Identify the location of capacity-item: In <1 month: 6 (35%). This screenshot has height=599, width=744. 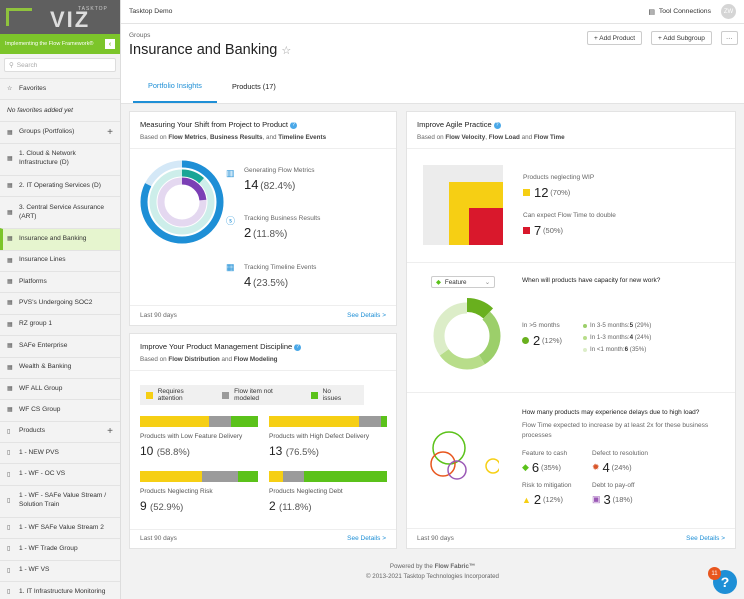
(617, 349).